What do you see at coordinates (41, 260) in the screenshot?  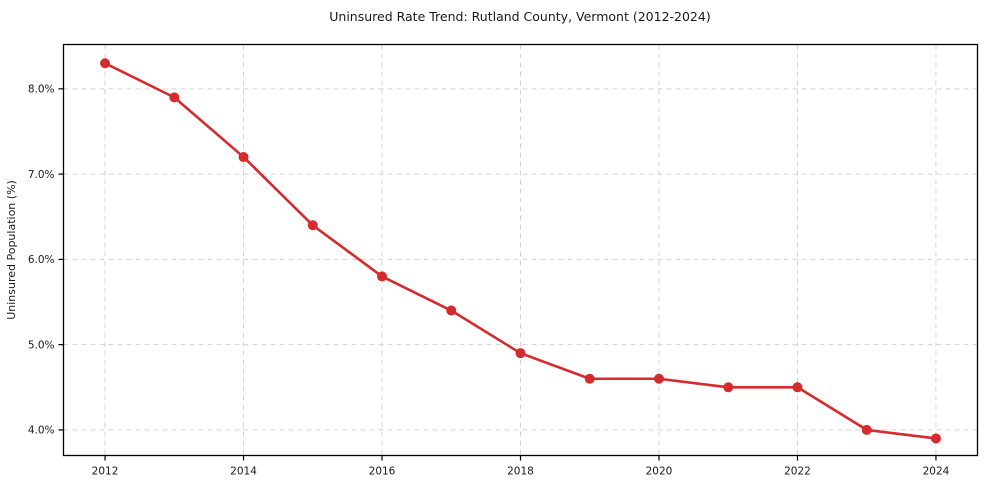 I see `y-tick-label: 6.0%` at bounding box center [41, 260].